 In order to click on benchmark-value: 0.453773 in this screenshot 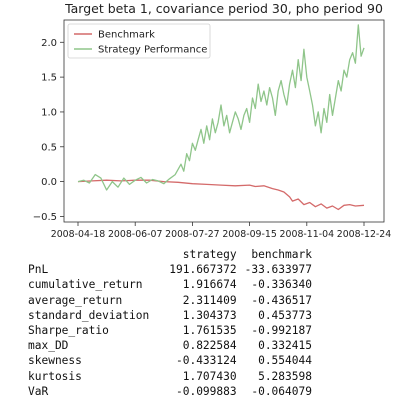, I will do `click(285, 315)`.